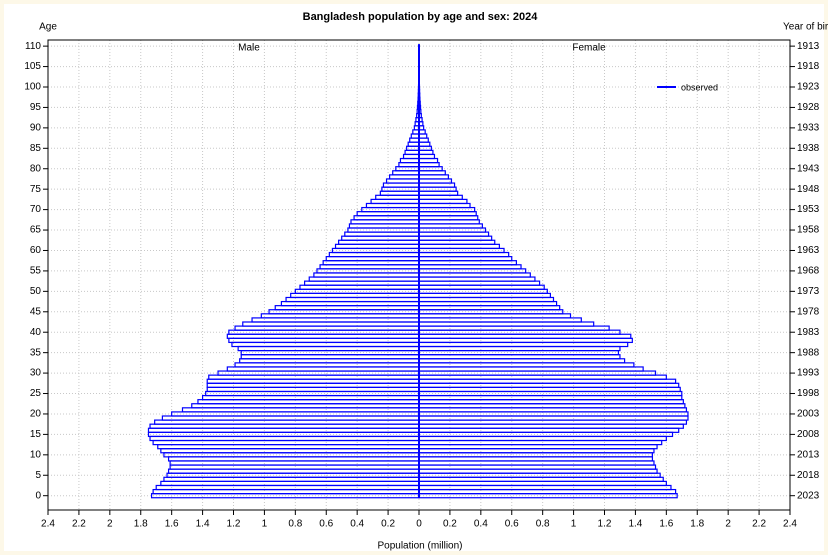 The height and width of the screenshot is (555, 828). I want to click on y-tick-label: 60, so click(36, 250).